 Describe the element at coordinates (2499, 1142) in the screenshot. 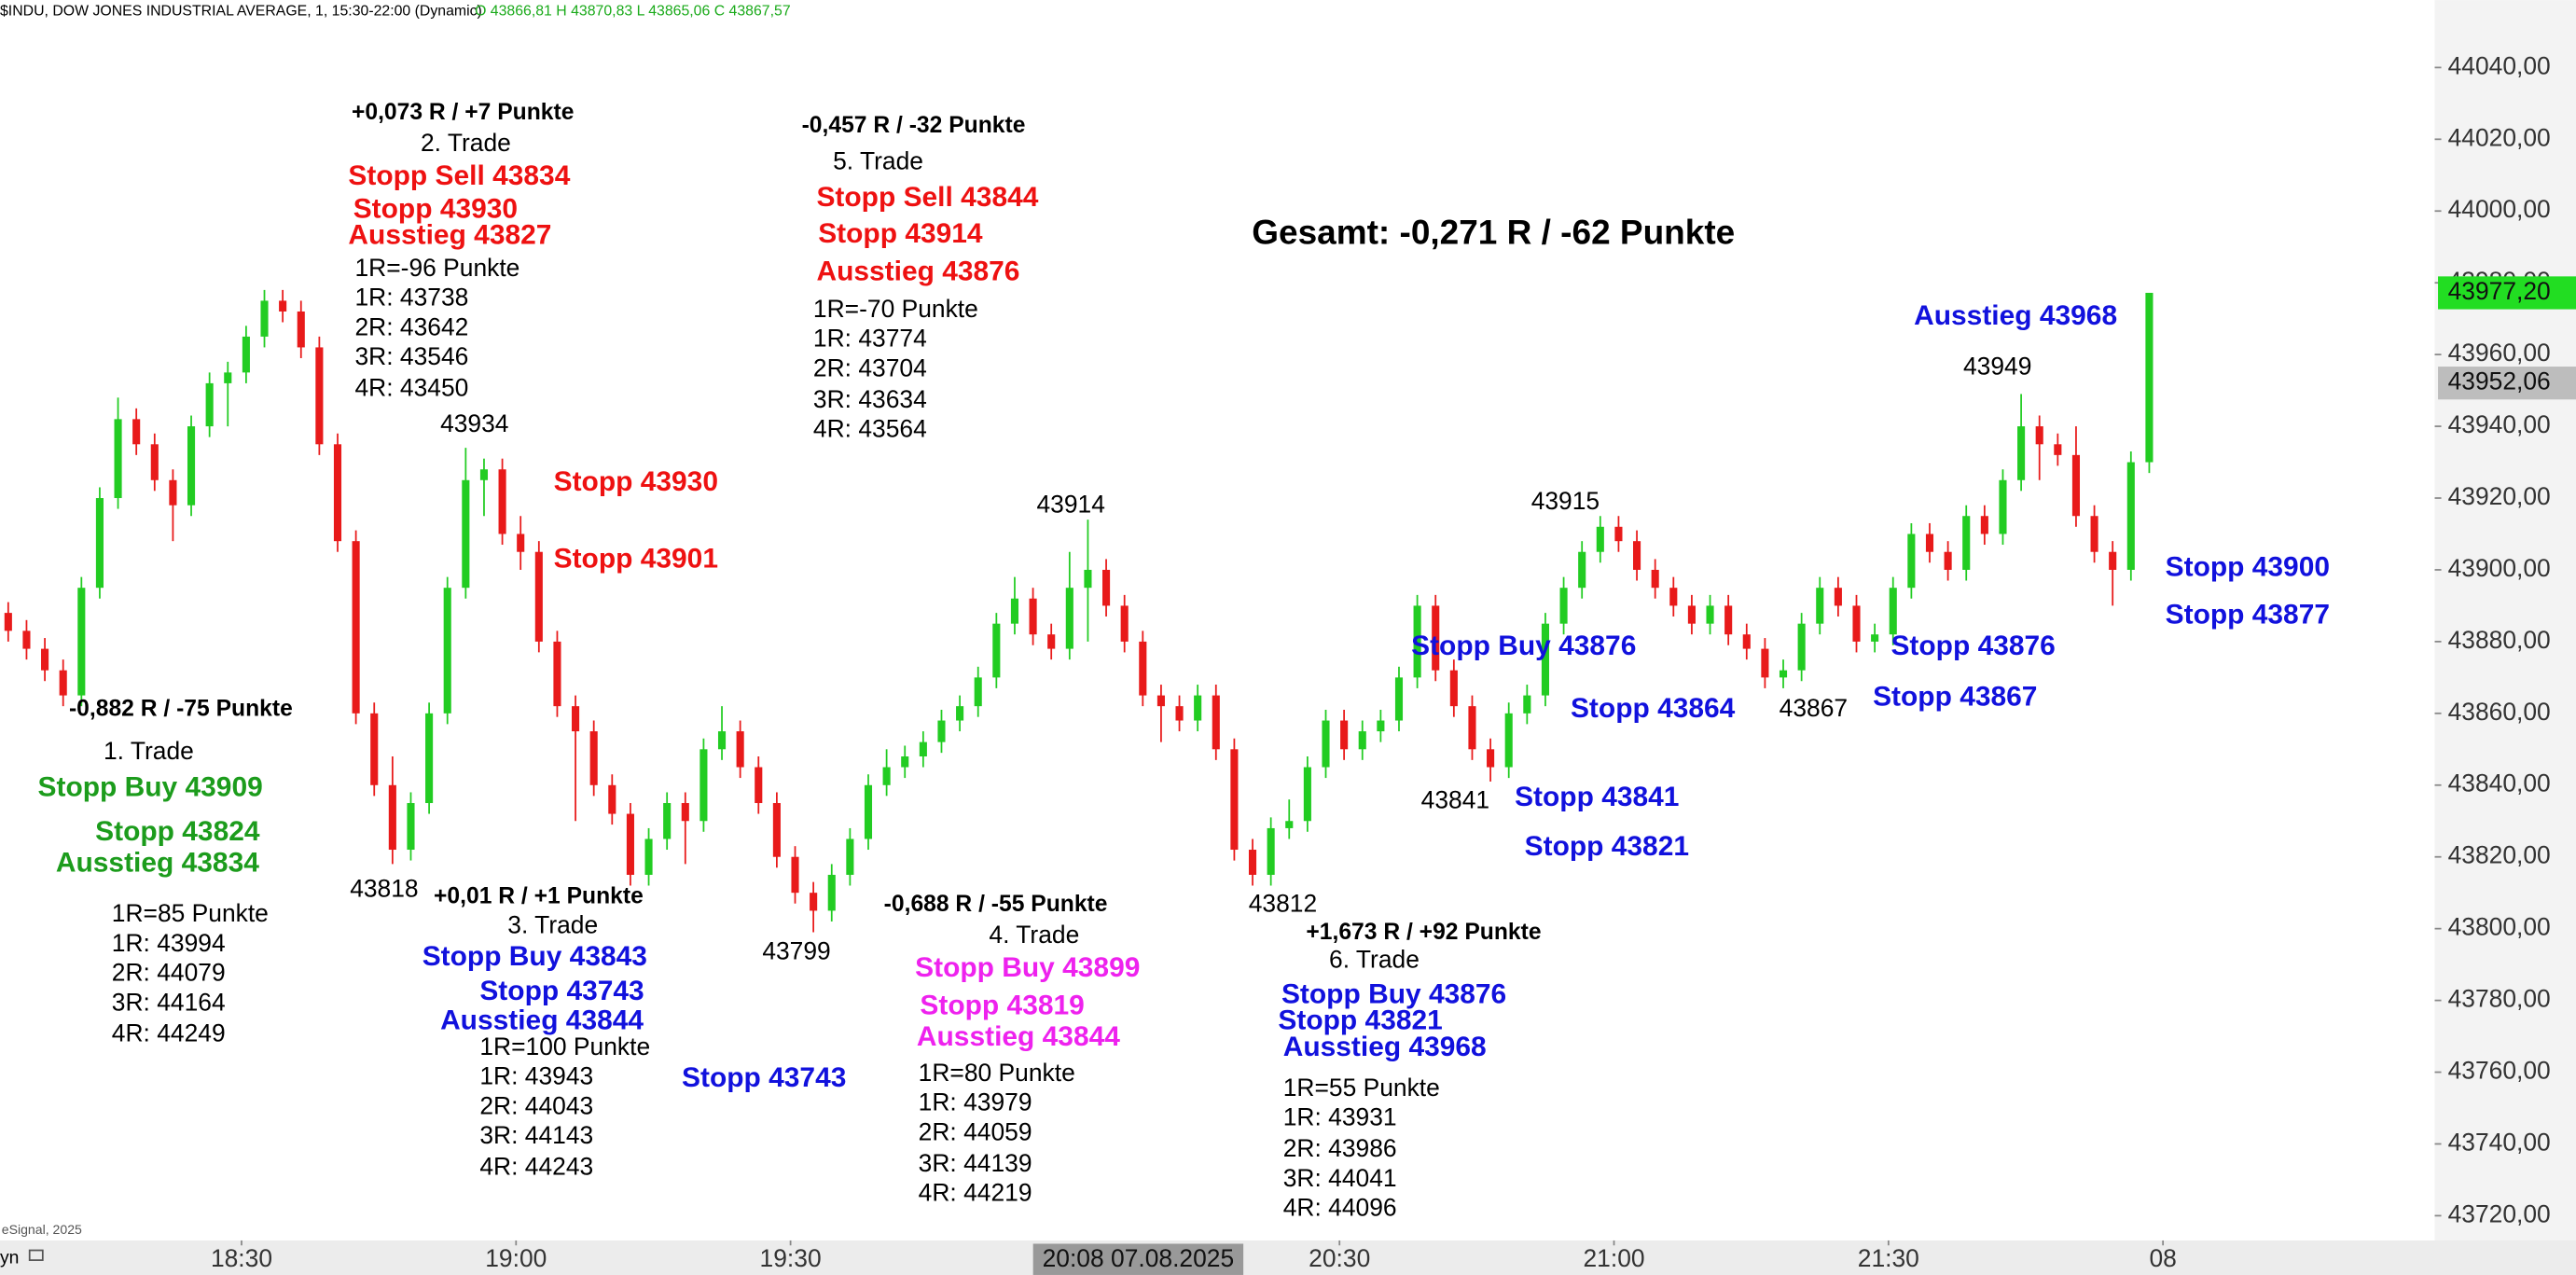

I see `y-tick-label: 43740,00` at that location.